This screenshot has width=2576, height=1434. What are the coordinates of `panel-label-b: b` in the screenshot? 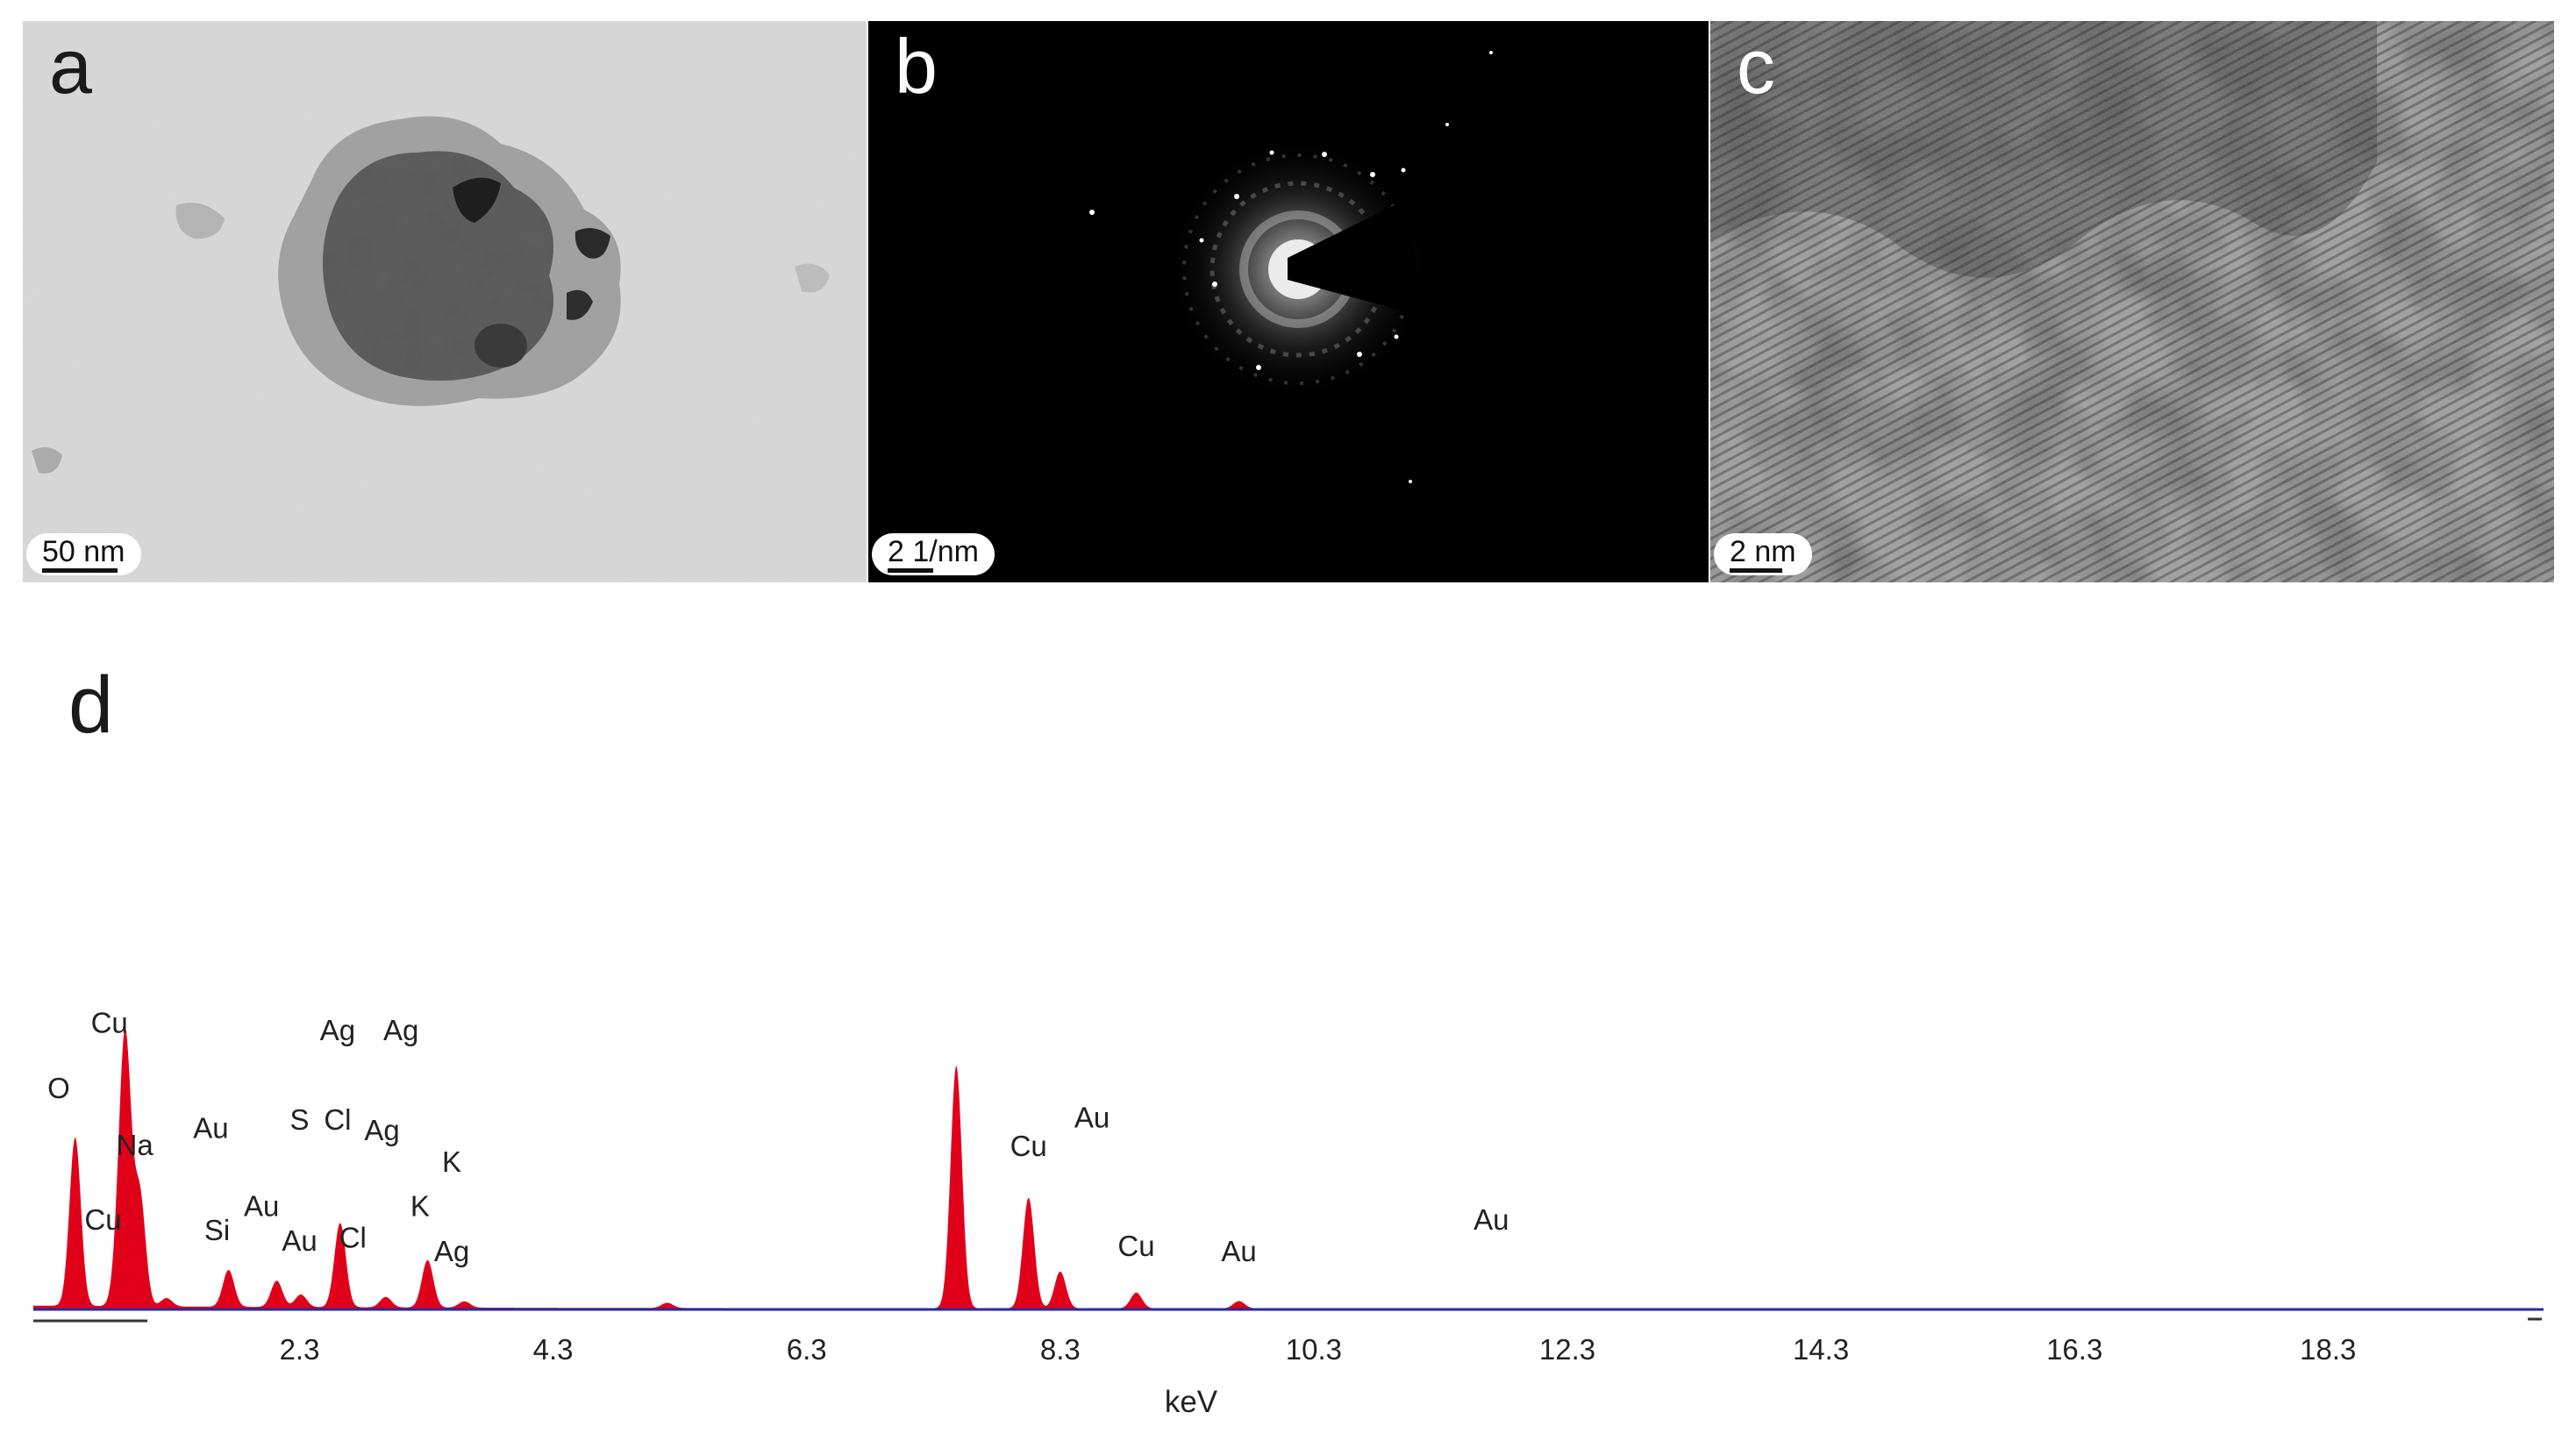 It's located at (917, 66).